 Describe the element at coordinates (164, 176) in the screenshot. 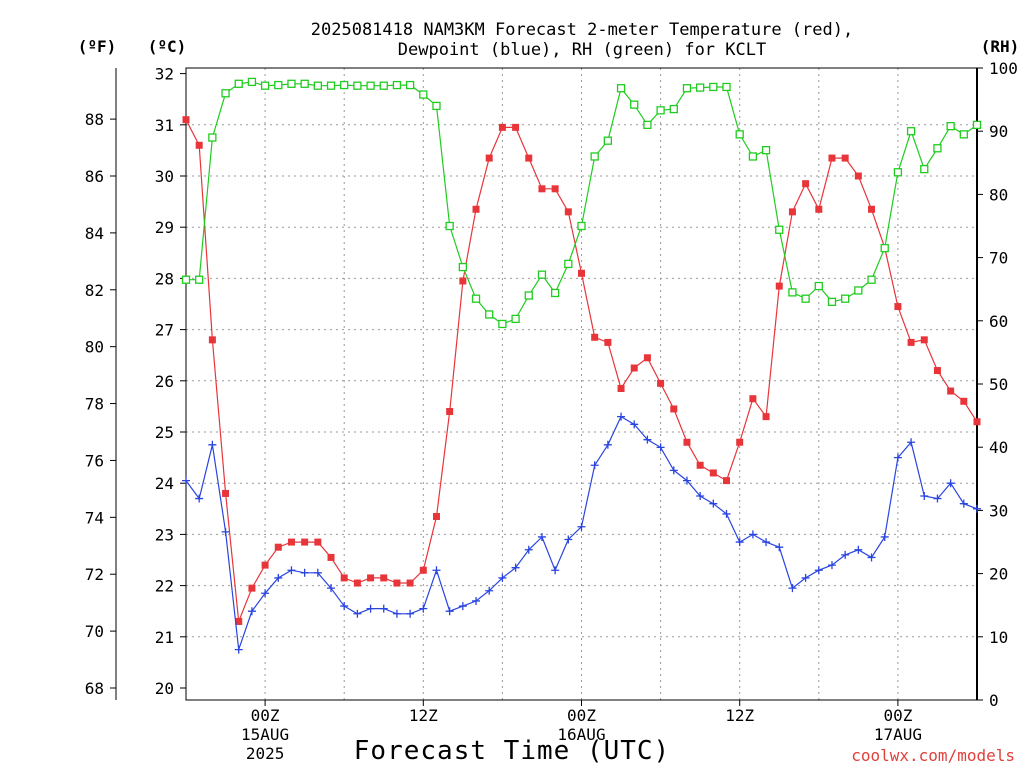

I see `celsius-tick-label: 30` at that location.